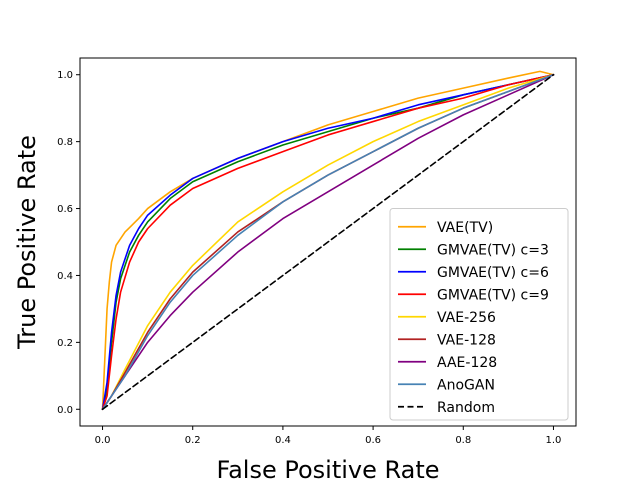 The height and width of the screenshot is (480, 640). I want to click on legend-label: GMVAE(TV) c=3, so click(493, 250).